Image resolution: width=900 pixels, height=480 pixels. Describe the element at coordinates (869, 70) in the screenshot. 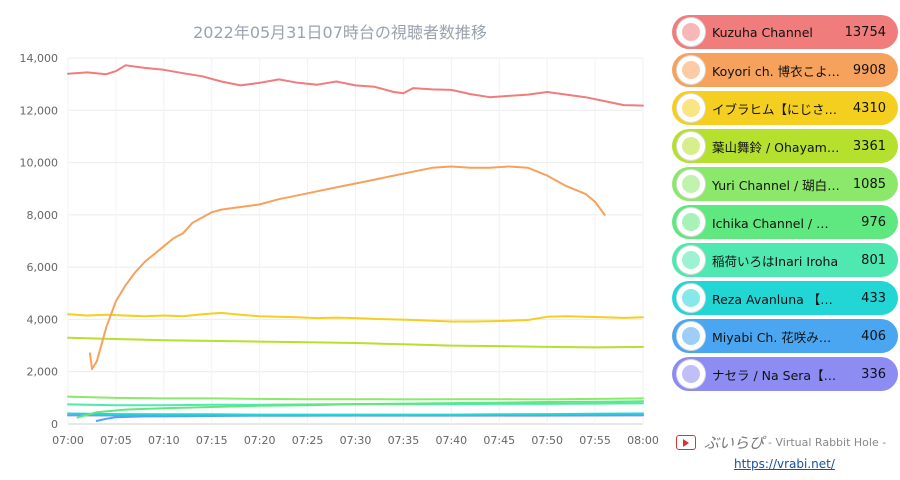

I see `legend-value: 9908` at that location.